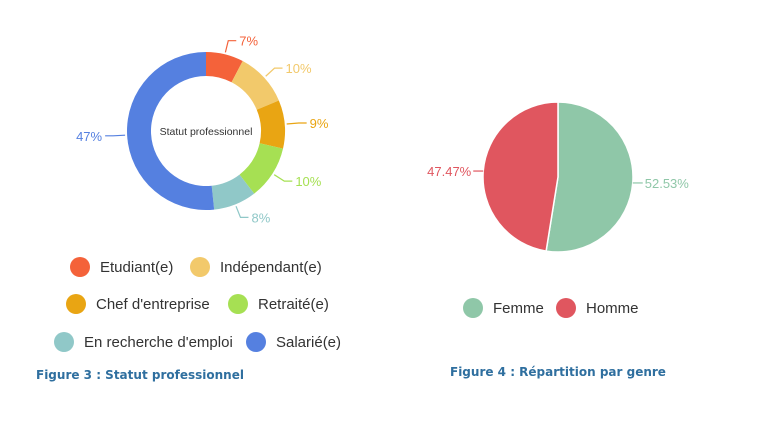 This screenshot has width=766, height=429. Describe the element at coordinates (248, 41) in the screenshot. I see `donut-data-label: 7%` at that location.